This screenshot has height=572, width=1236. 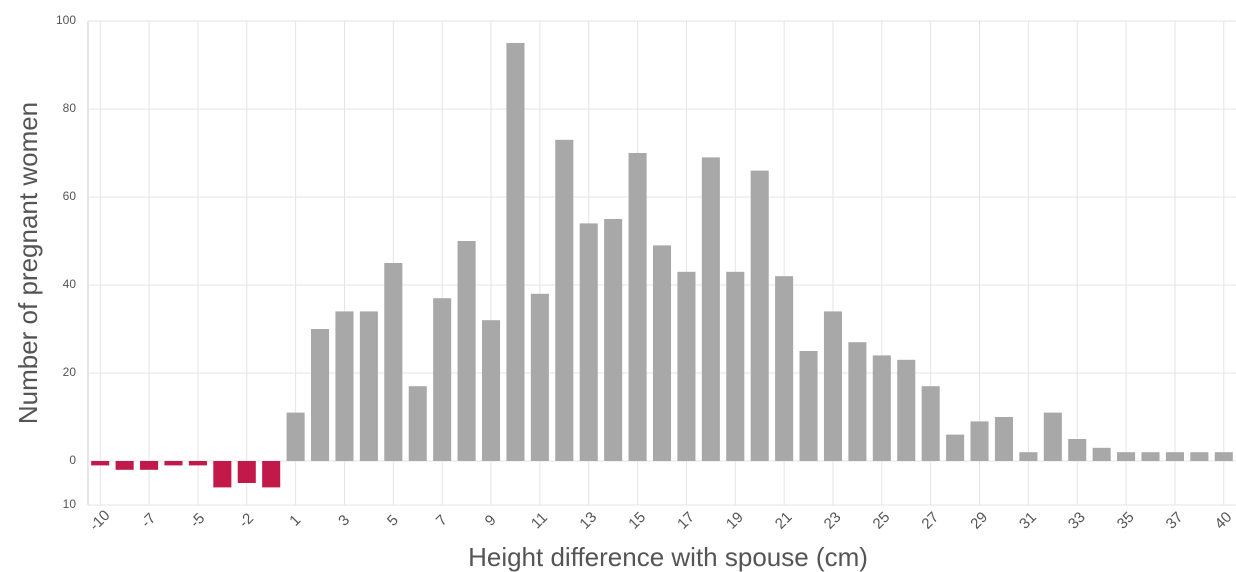 I want to click on y-tick-label: 60, so click(x=70, y=196).